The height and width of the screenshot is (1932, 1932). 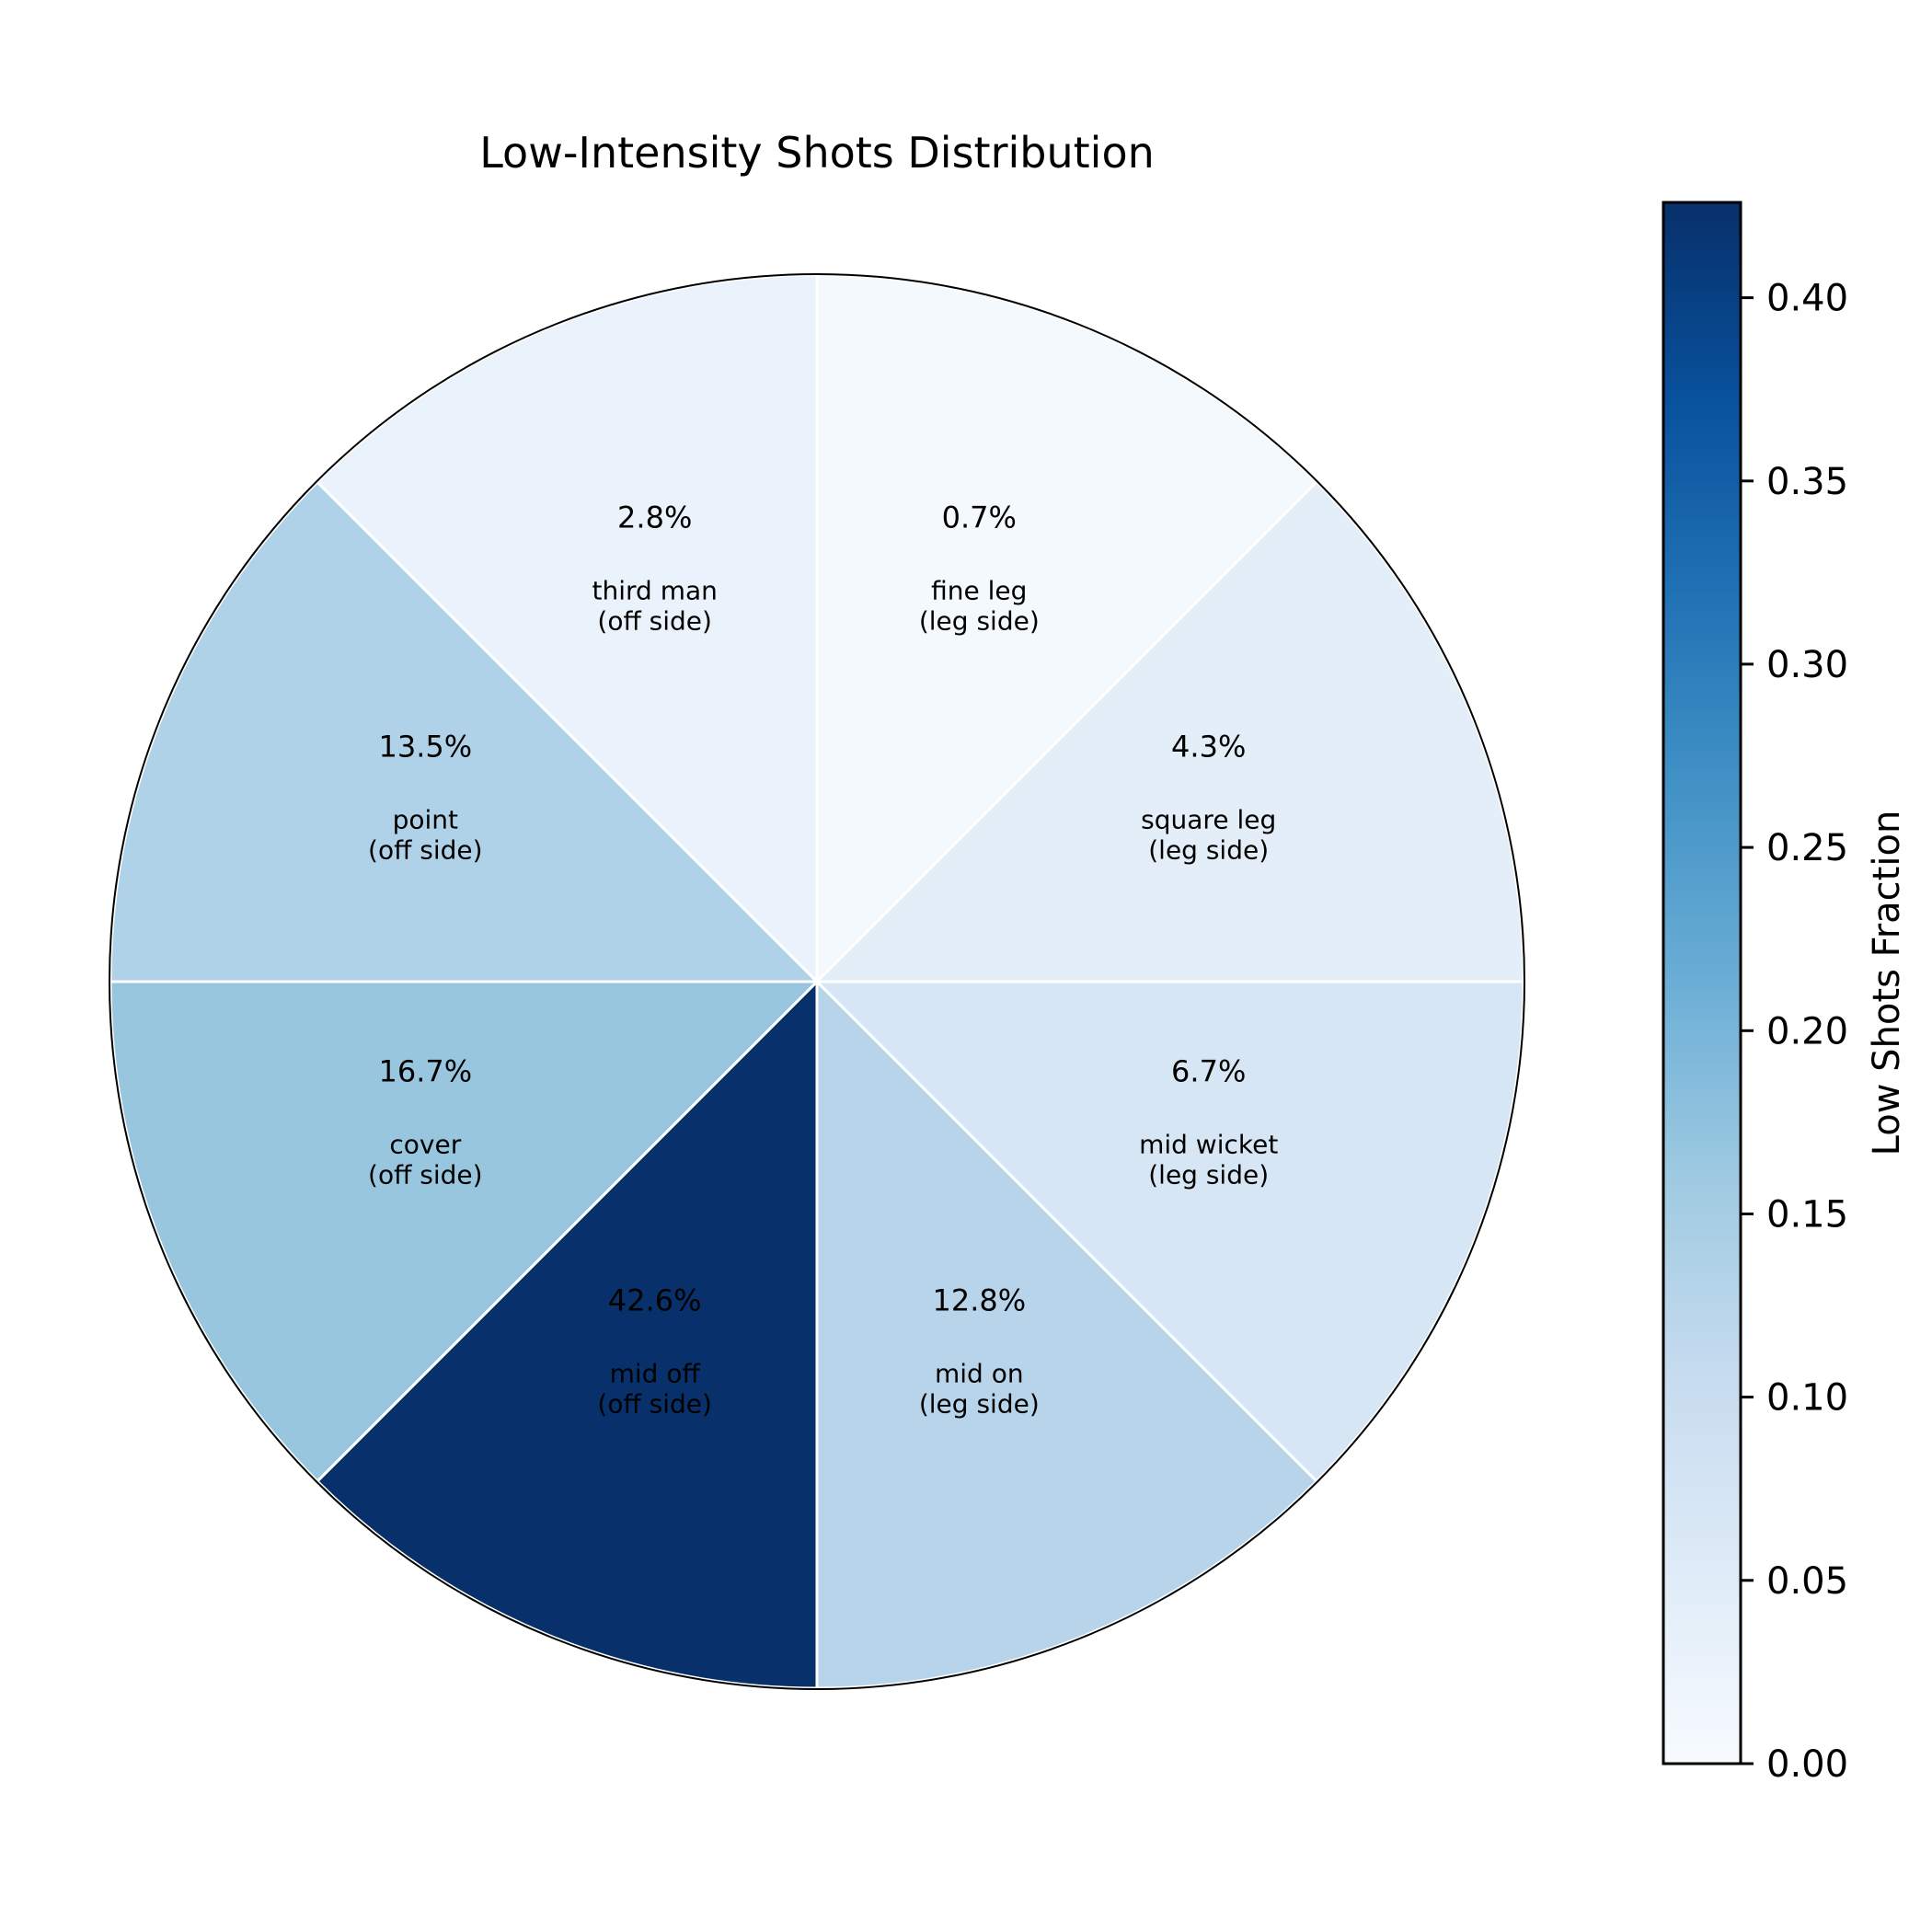 What do you see at coordinates (979, 1374) in the screenshot?
I see `slice-category-label: mid on` at bounding box center [979, 1374].